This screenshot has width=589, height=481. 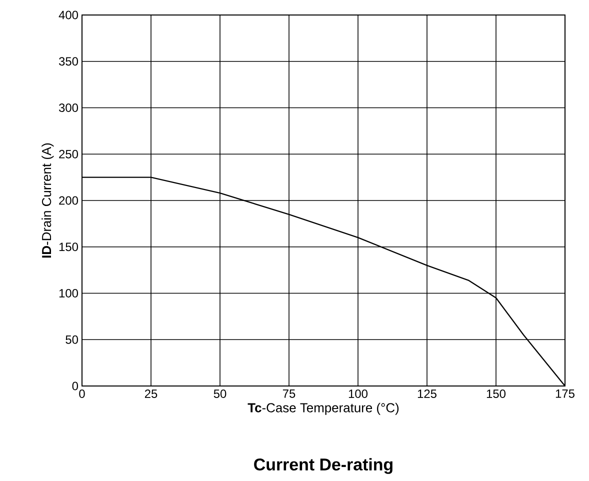 I want to click on x-tick-label: 25, so click(x=151, y=394).